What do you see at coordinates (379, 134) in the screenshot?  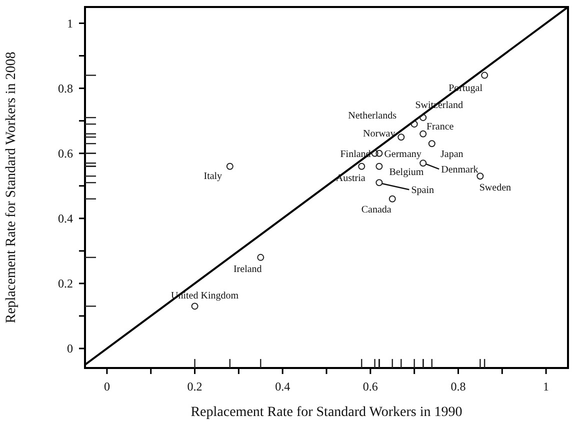 I see `annotation: Norway` at bounding box center [379, 134].